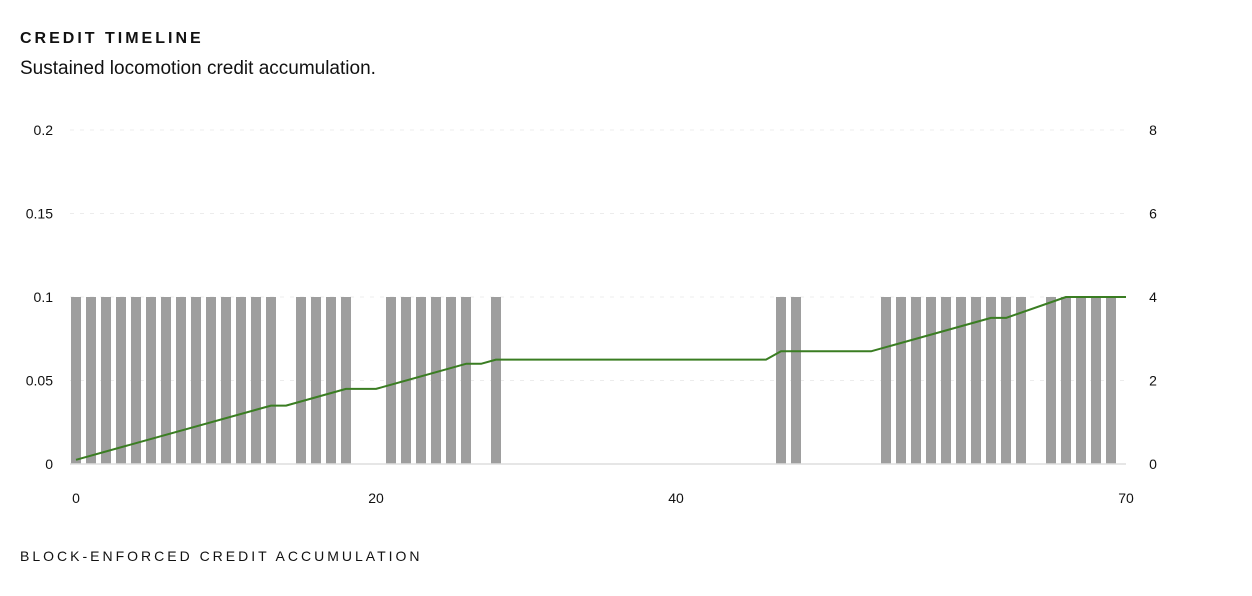  I want to click on y-right-tick-label: 0, so click(1153, 464).